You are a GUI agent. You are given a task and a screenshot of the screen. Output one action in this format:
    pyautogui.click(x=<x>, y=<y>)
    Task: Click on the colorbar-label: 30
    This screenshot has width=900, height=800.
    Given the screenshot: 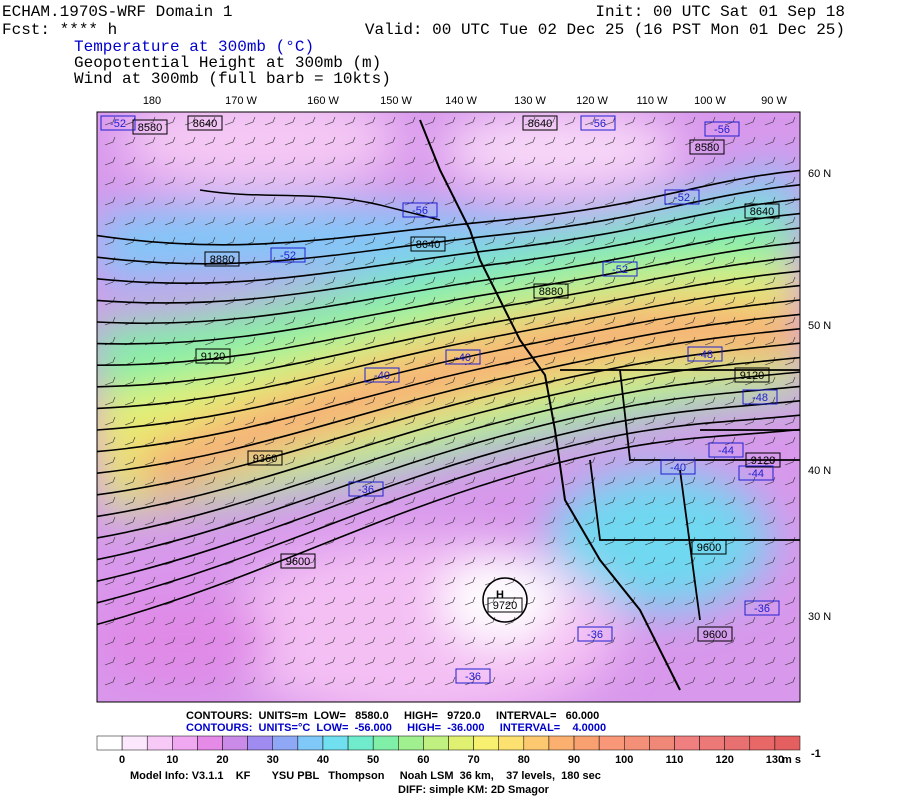 What is the action you would take?
    pyautogui.click(x=273, y=760)
    